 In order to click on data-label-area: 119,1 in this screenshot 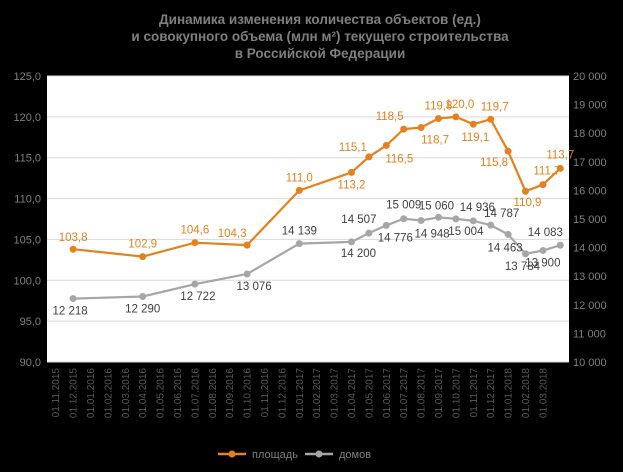, I will do `click(475, 138)`.